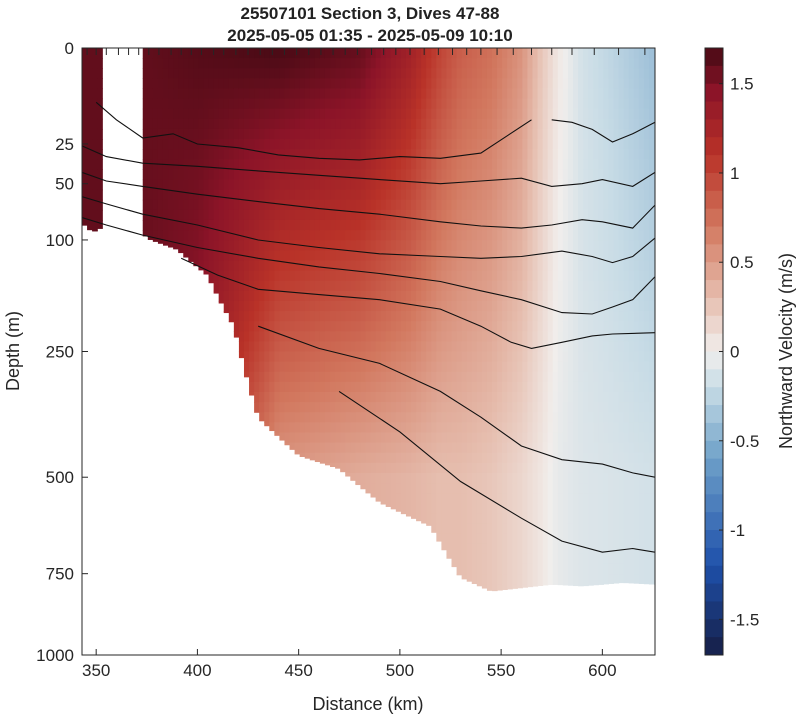  What do you see at coordinates (714, 521) in the screenshot?
I see `colorbar-swatch` at bounding box center [714, 521].